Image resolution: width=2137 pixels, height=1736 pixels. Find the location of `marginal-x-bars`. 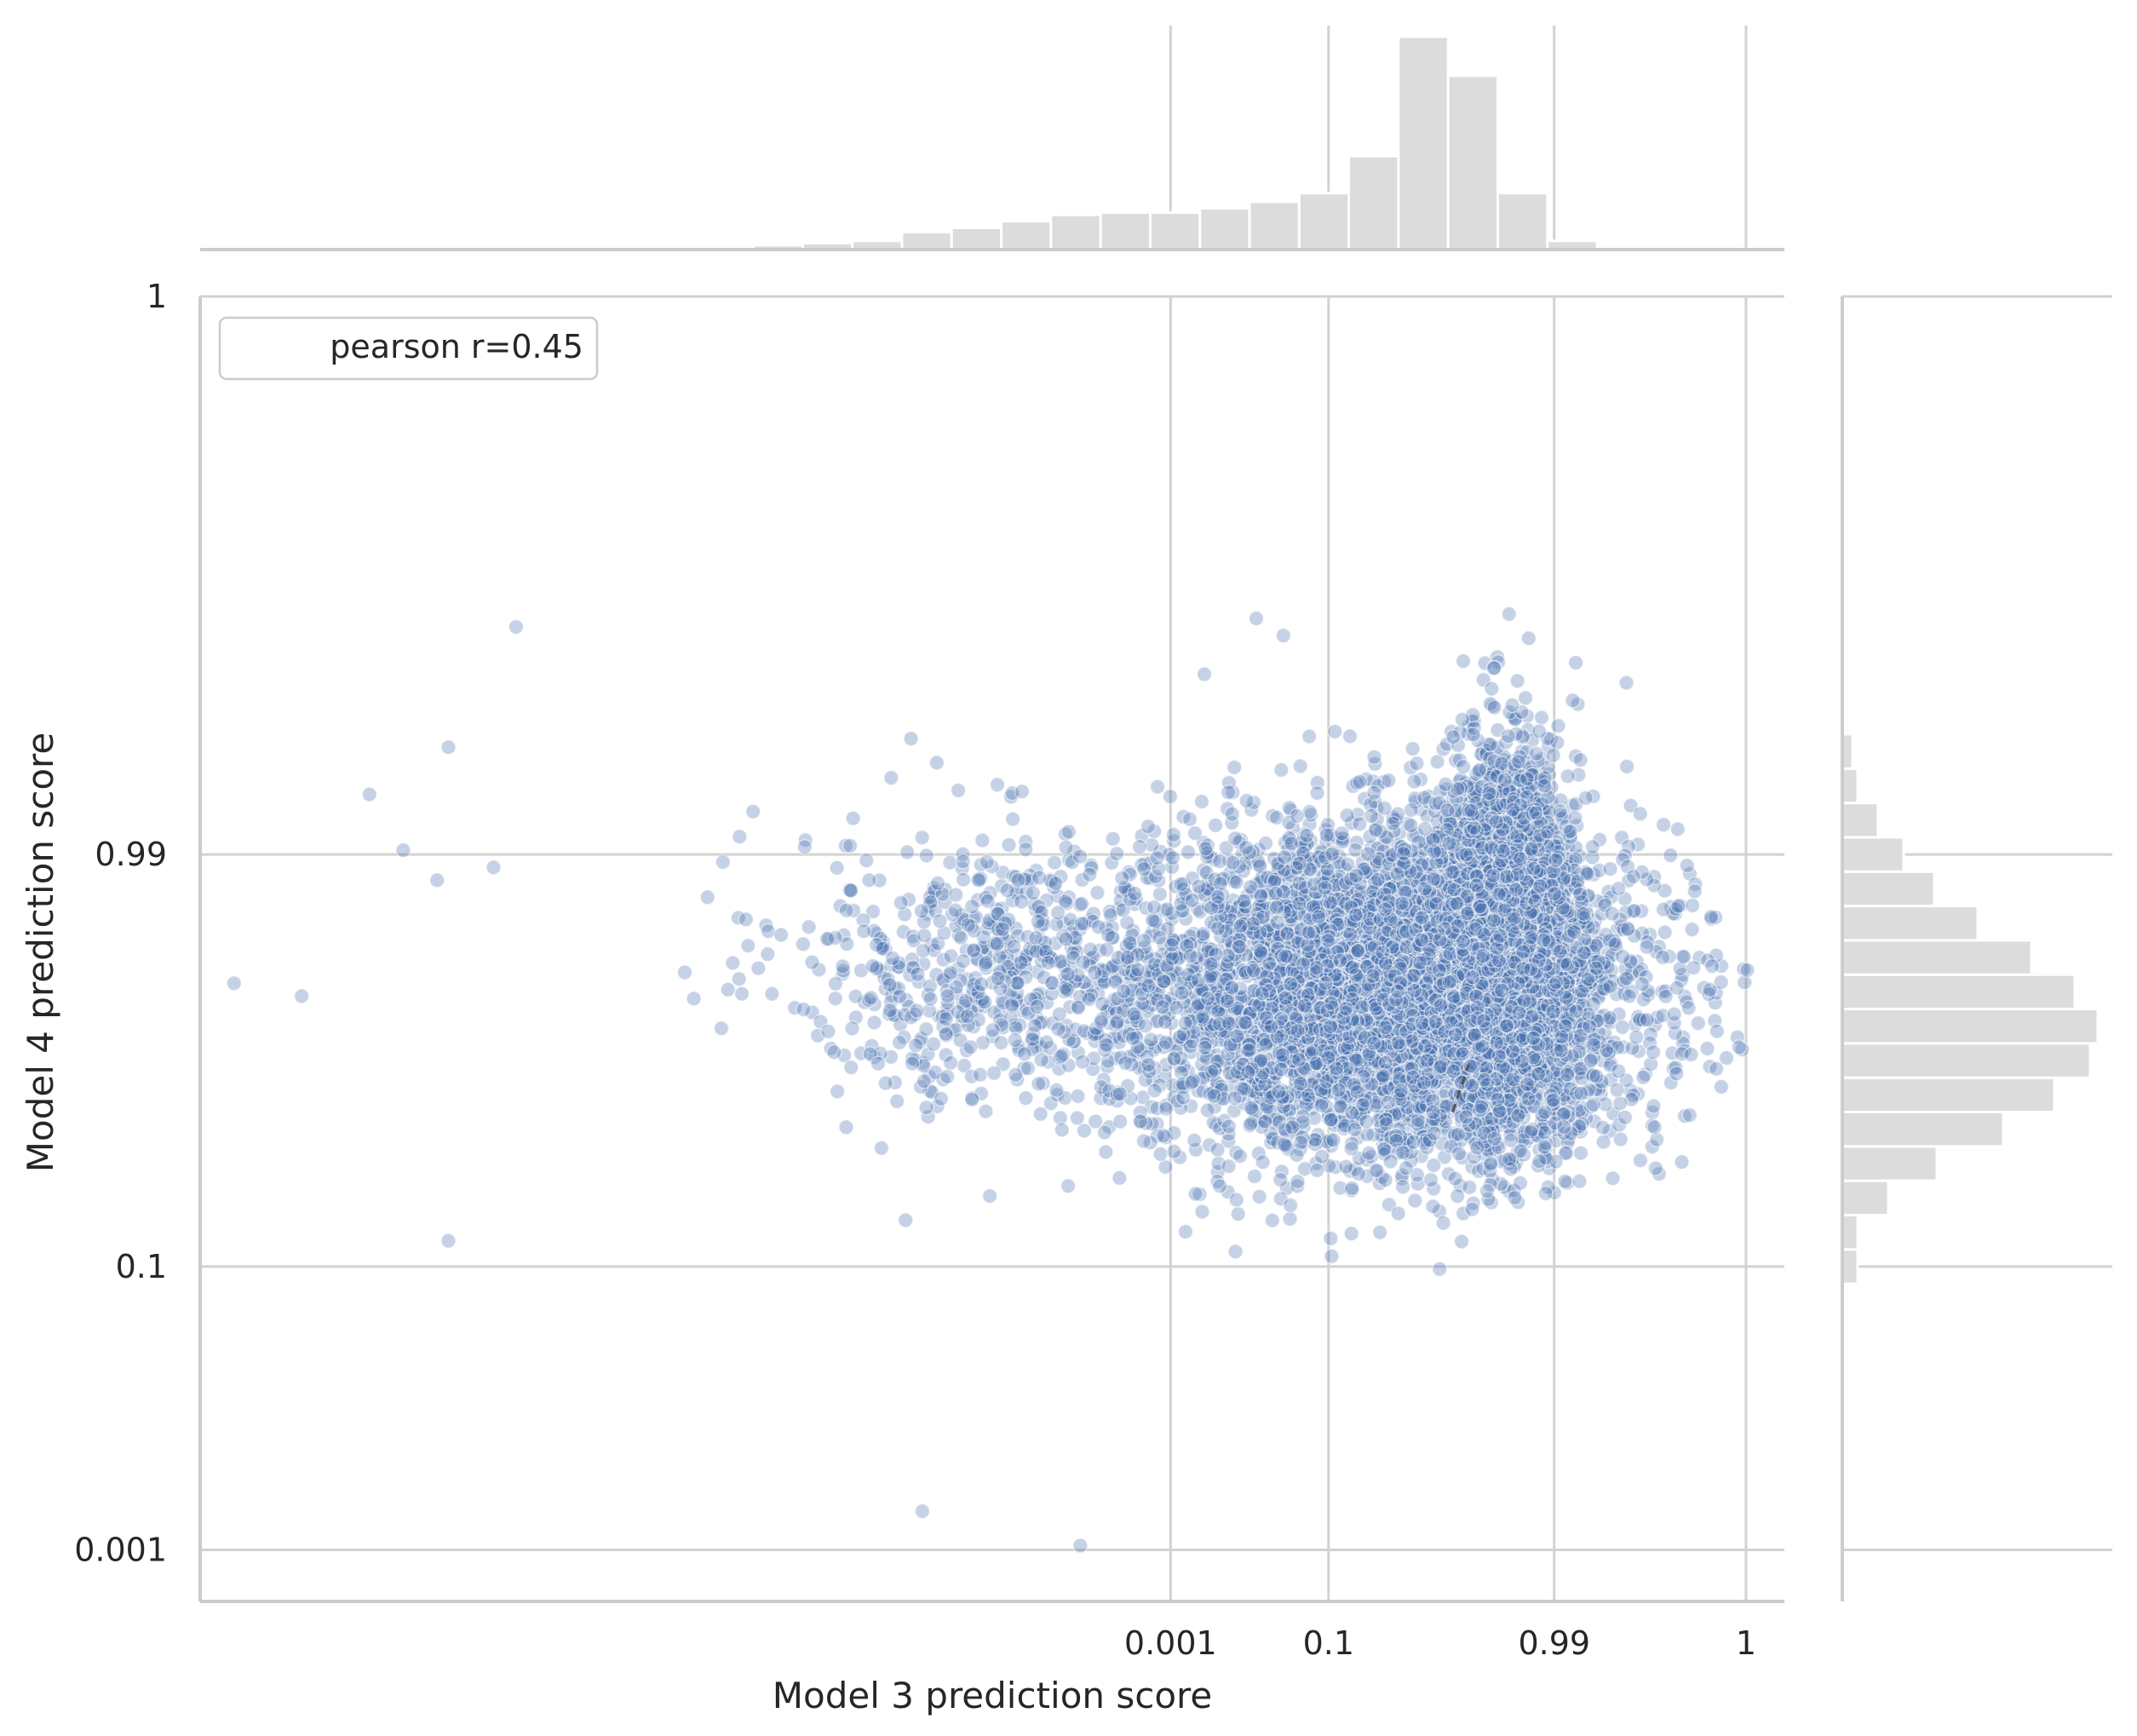

marginal-x-bars is located at coordinates (1175, 143).